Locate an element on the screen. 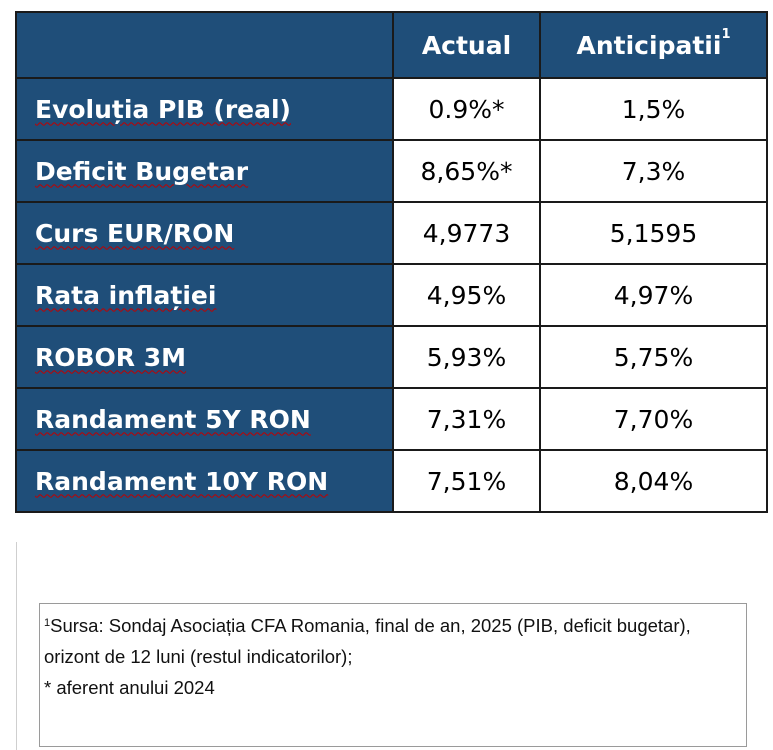 This screenshot has height=750, width=773. table-row: Evoluția PIB (real) 0.9%* 1,5% is located at coordinates (391, 109).